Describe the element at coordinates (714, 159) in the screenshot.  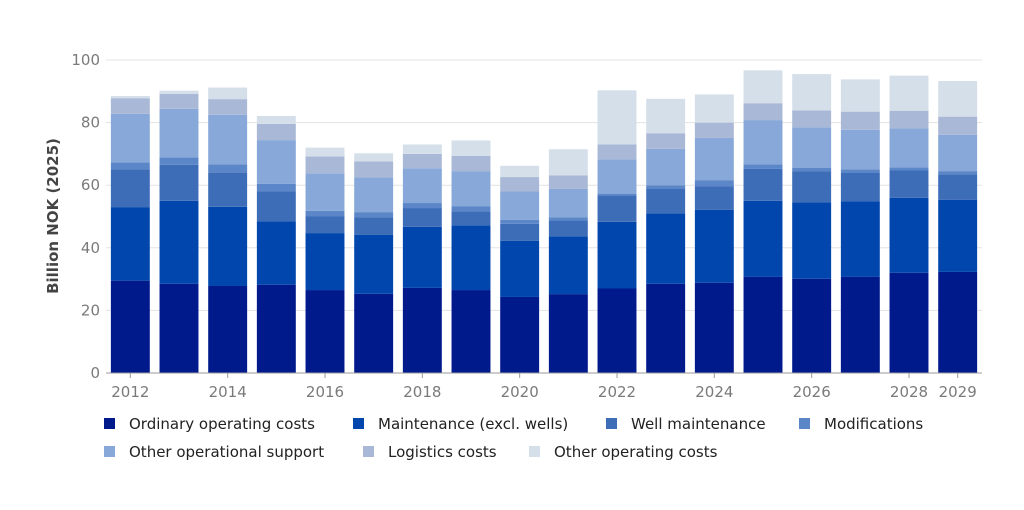
I see `bar-segment-2024-s4` at that location.